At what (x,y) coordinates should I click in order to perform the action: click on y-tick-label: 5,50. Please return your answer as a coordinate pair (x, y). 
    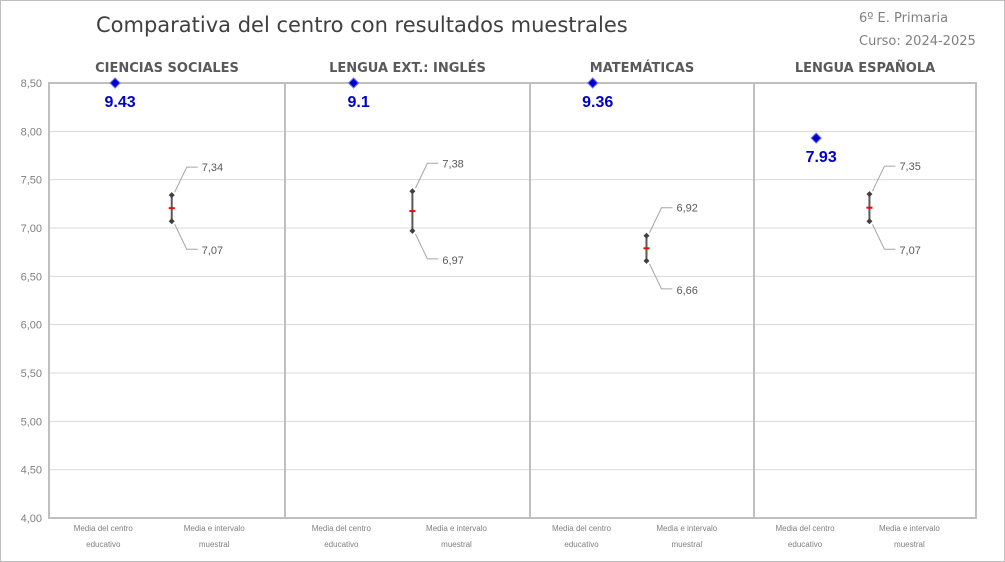
    Looking at the image, I should click on (31, 374).